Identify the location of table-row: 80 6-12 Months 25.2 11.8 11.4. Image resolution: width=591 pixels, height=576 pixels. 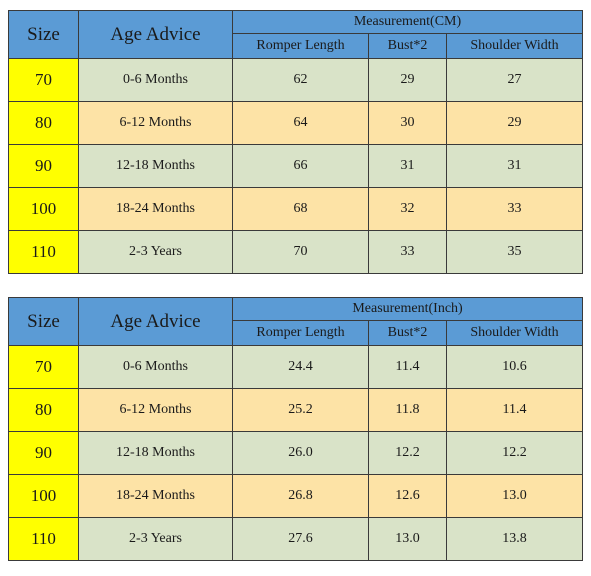
(296, 410).